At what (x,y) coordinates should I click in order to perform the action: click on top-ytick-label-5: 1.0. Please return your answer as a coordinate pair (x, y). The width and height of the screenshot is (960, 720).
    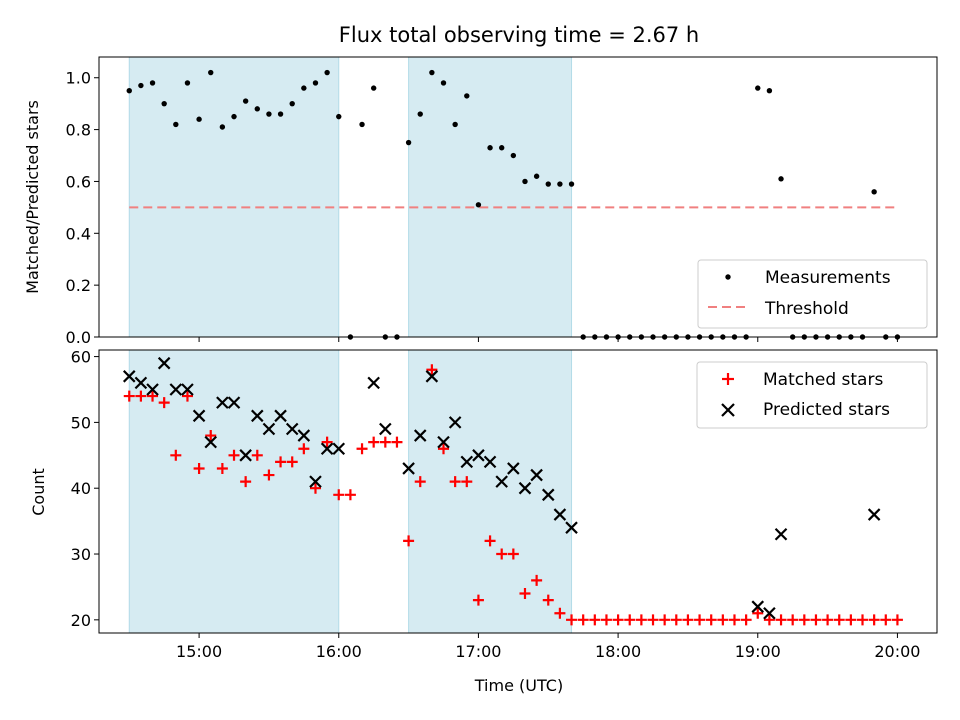
    Looking at the image, I should click on (78, 78).